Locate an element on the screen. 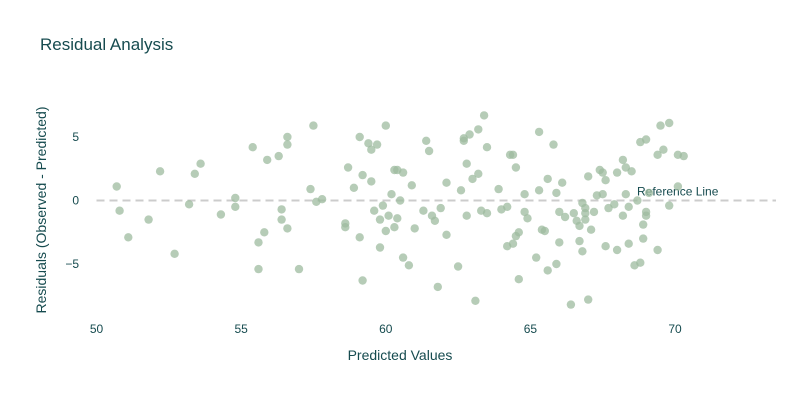  reference-line-label: Reference Line is located at coordinates (678, 192).